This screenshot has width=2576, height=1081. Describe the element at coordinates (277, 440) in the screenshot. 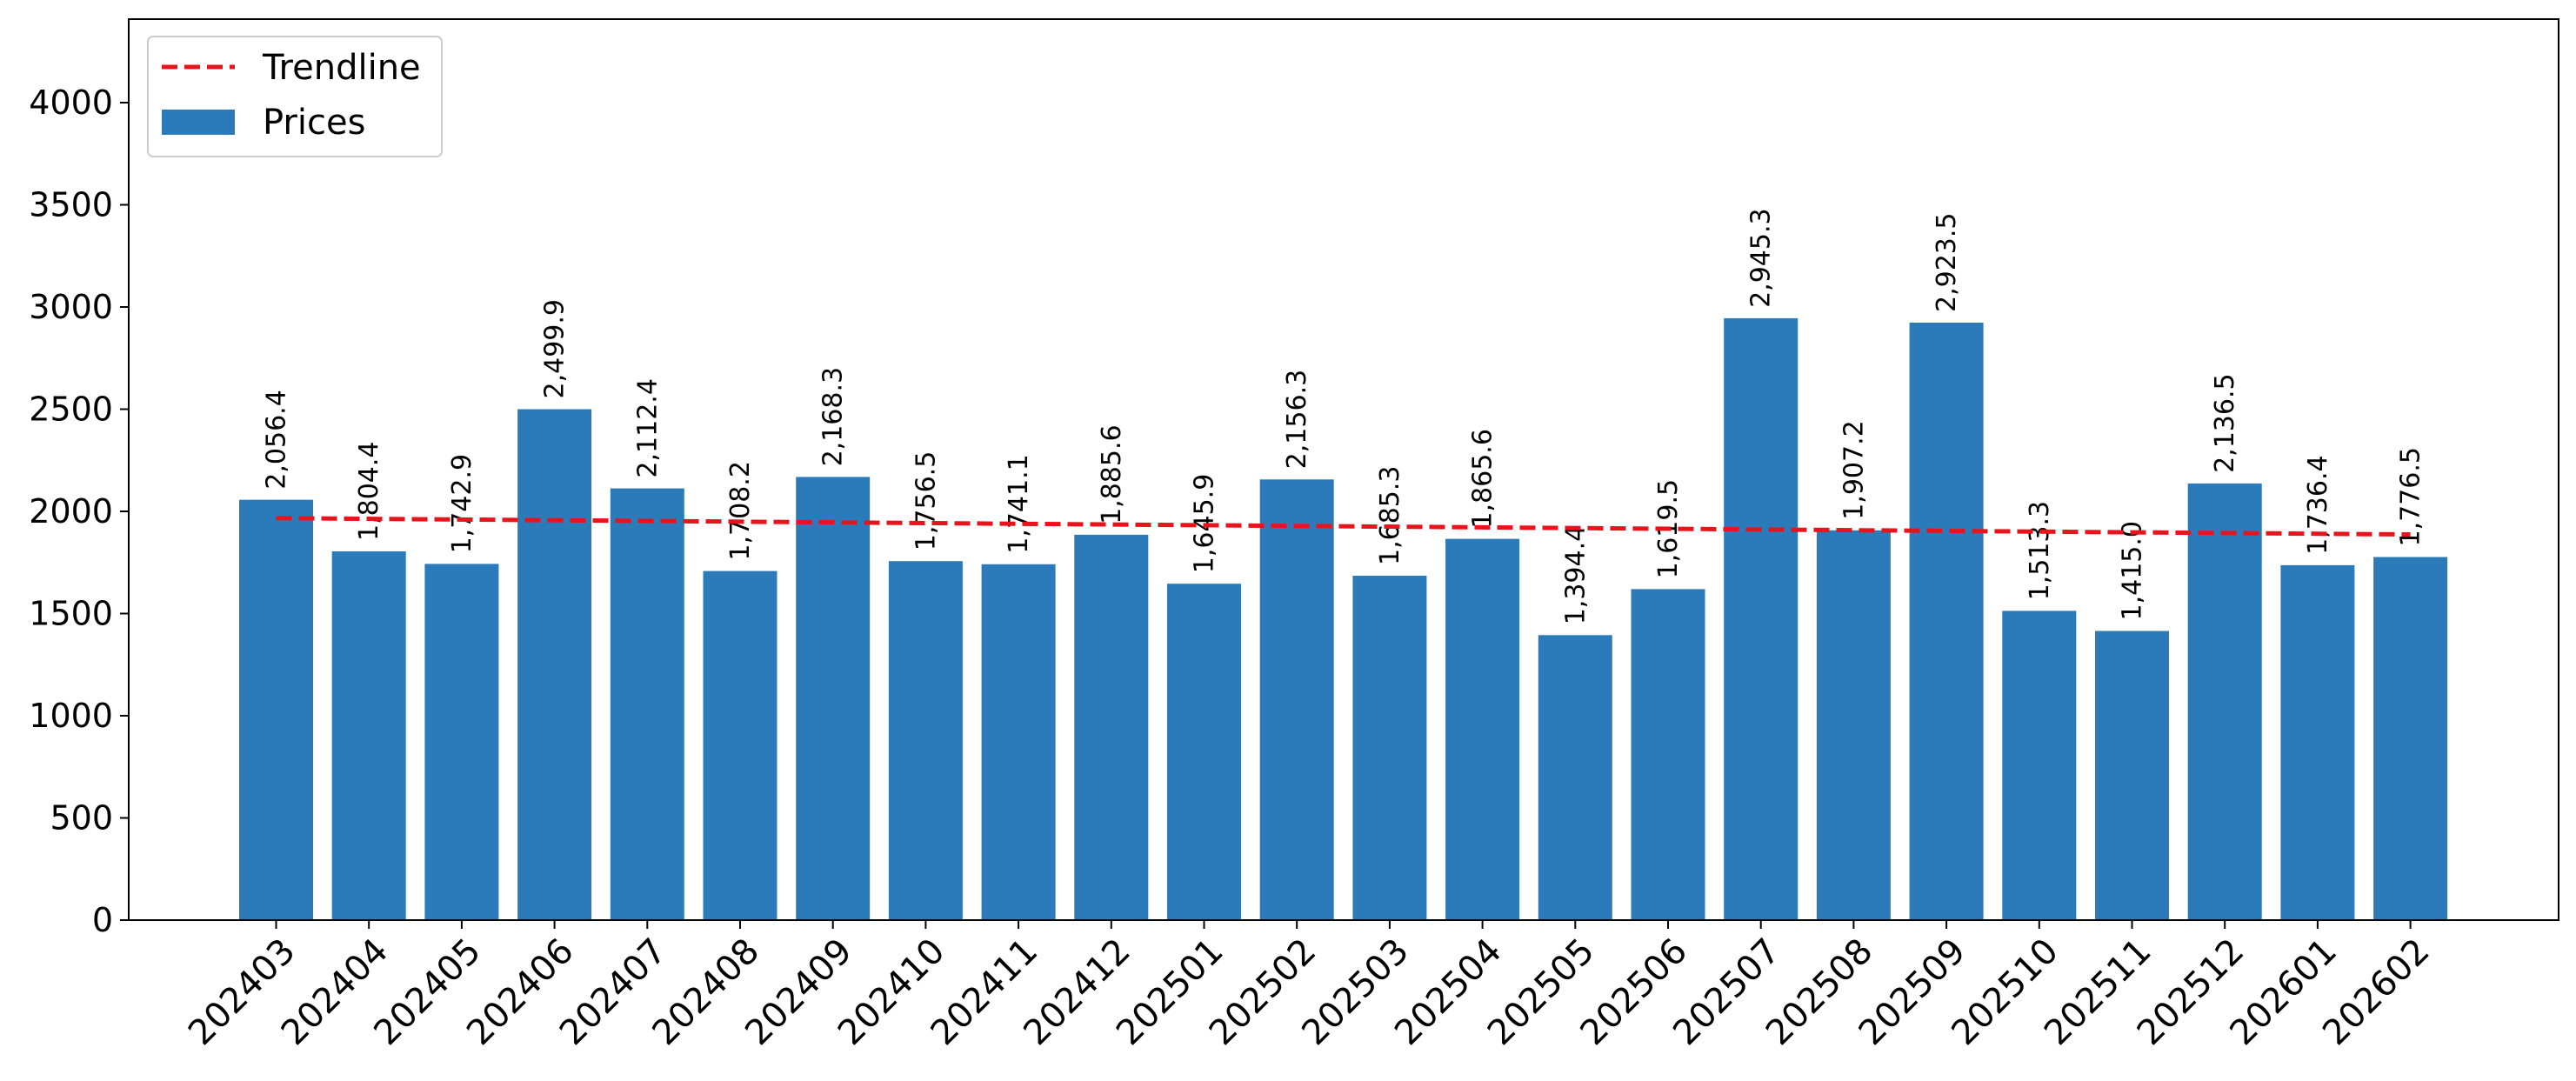

I see `data-label: 2,056.4` at that location.